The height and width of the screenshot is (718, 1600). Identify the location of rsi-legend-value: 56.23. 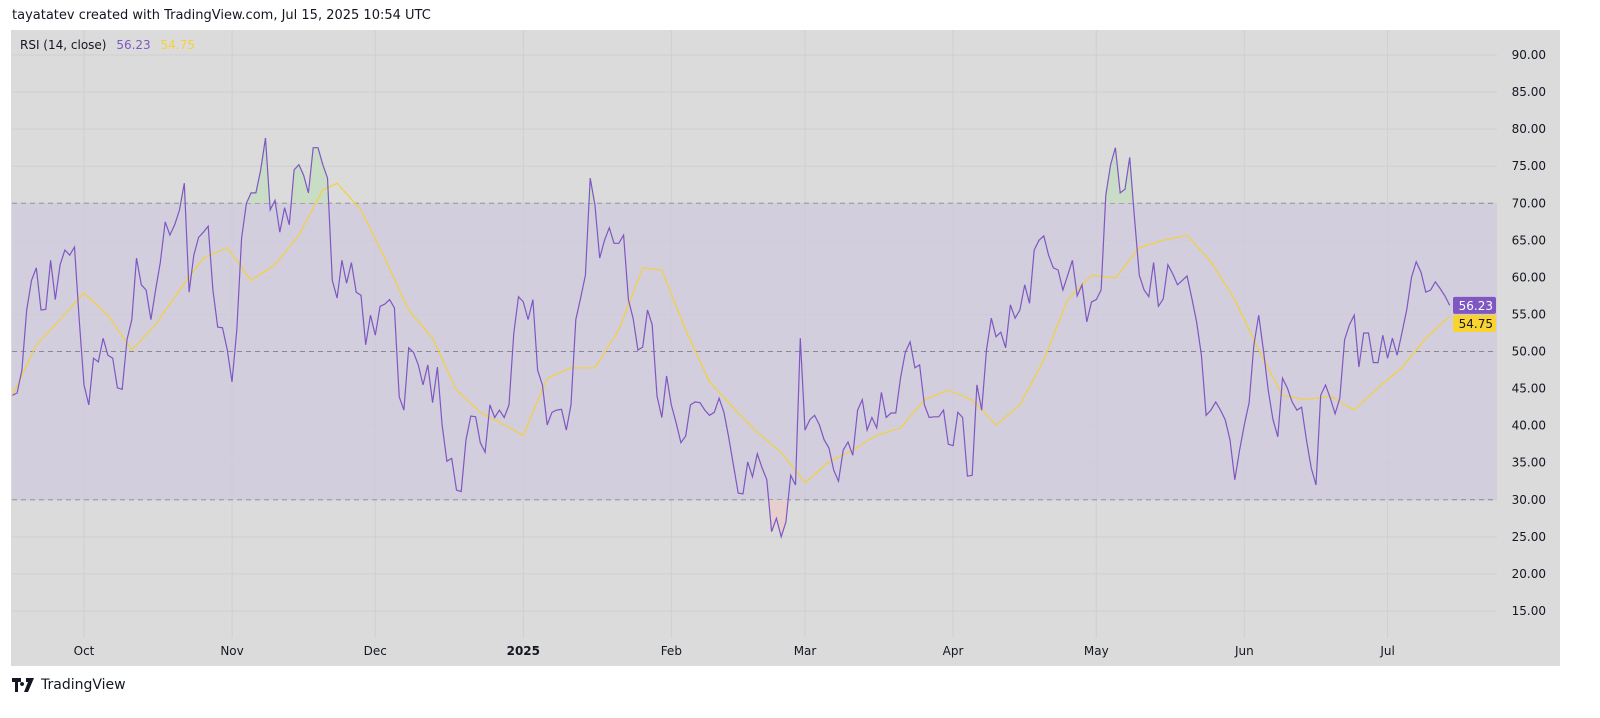
(133, 45).